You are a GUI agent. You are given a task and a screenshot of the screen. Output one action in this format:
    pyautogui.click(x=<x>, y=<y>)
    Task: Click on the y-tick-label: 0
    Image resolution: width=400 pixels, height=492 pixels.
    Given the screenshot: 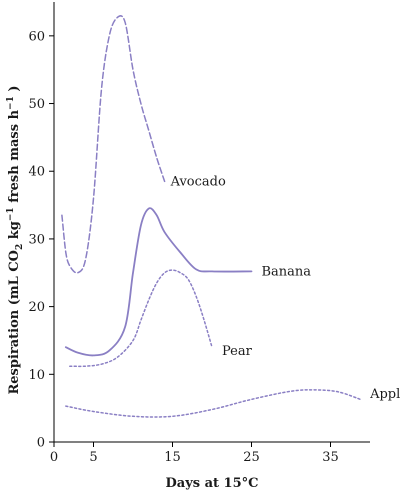 What is the action you would take?
    pyautogui.click(x=41, y=443)
    